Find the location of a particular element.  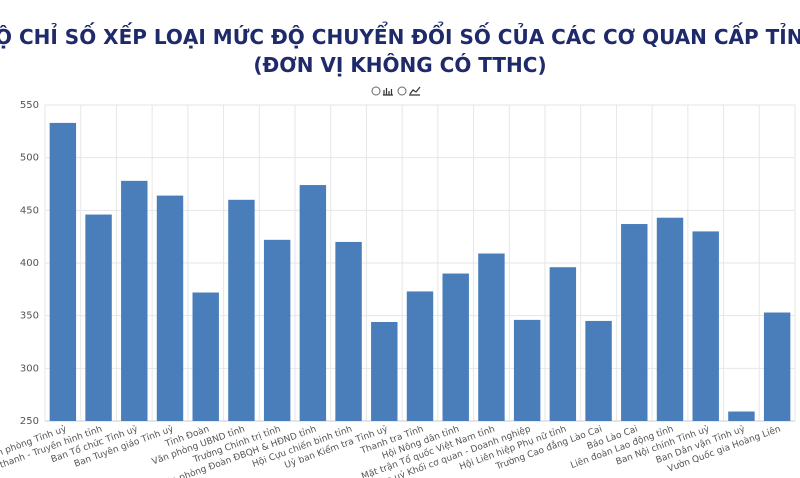

y-tick-label: 450 is located at coordinates (29, 210).